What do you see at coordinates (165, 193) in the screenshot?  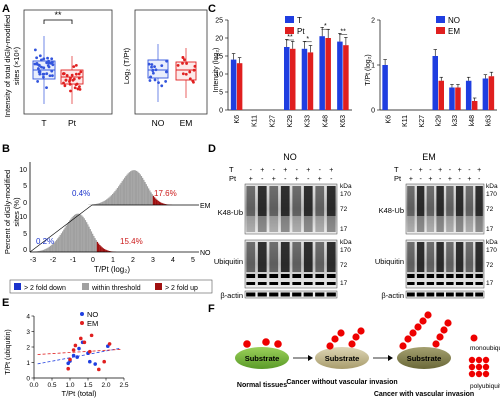 I see `b-em-up-pct: 17.6%` at bounding box center [165, 193].